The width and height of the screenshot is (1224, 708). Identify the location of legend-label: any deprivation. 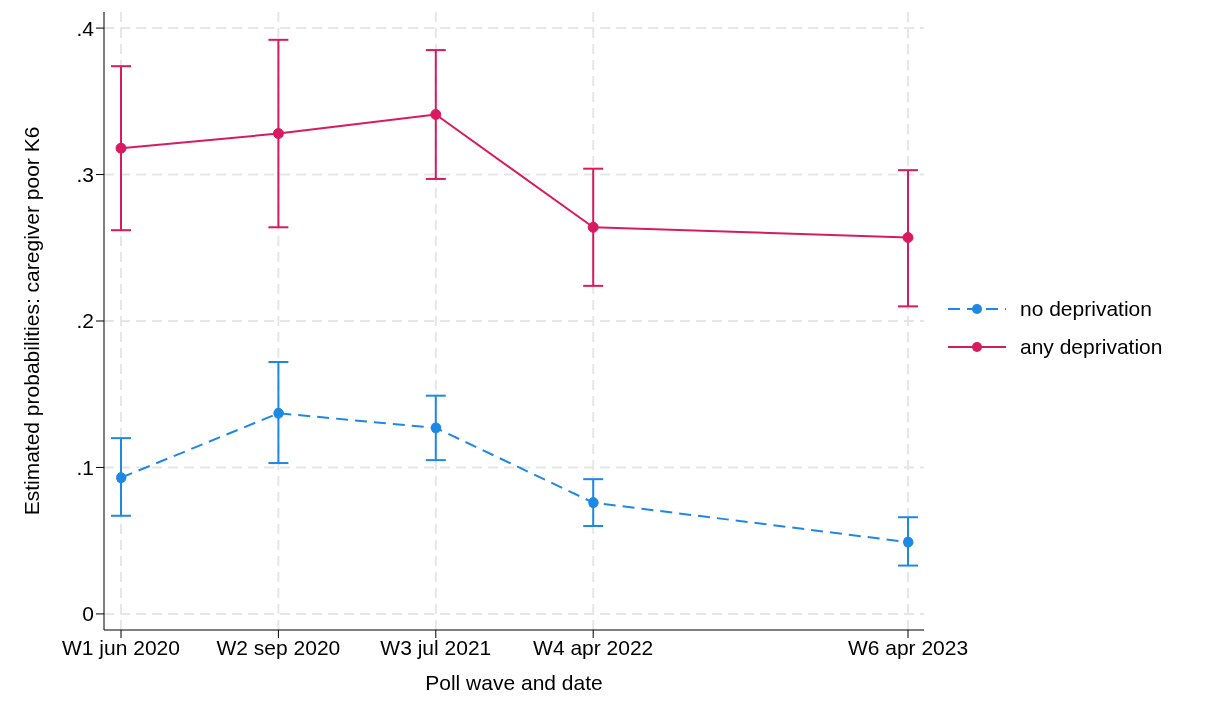
(1091, 347).